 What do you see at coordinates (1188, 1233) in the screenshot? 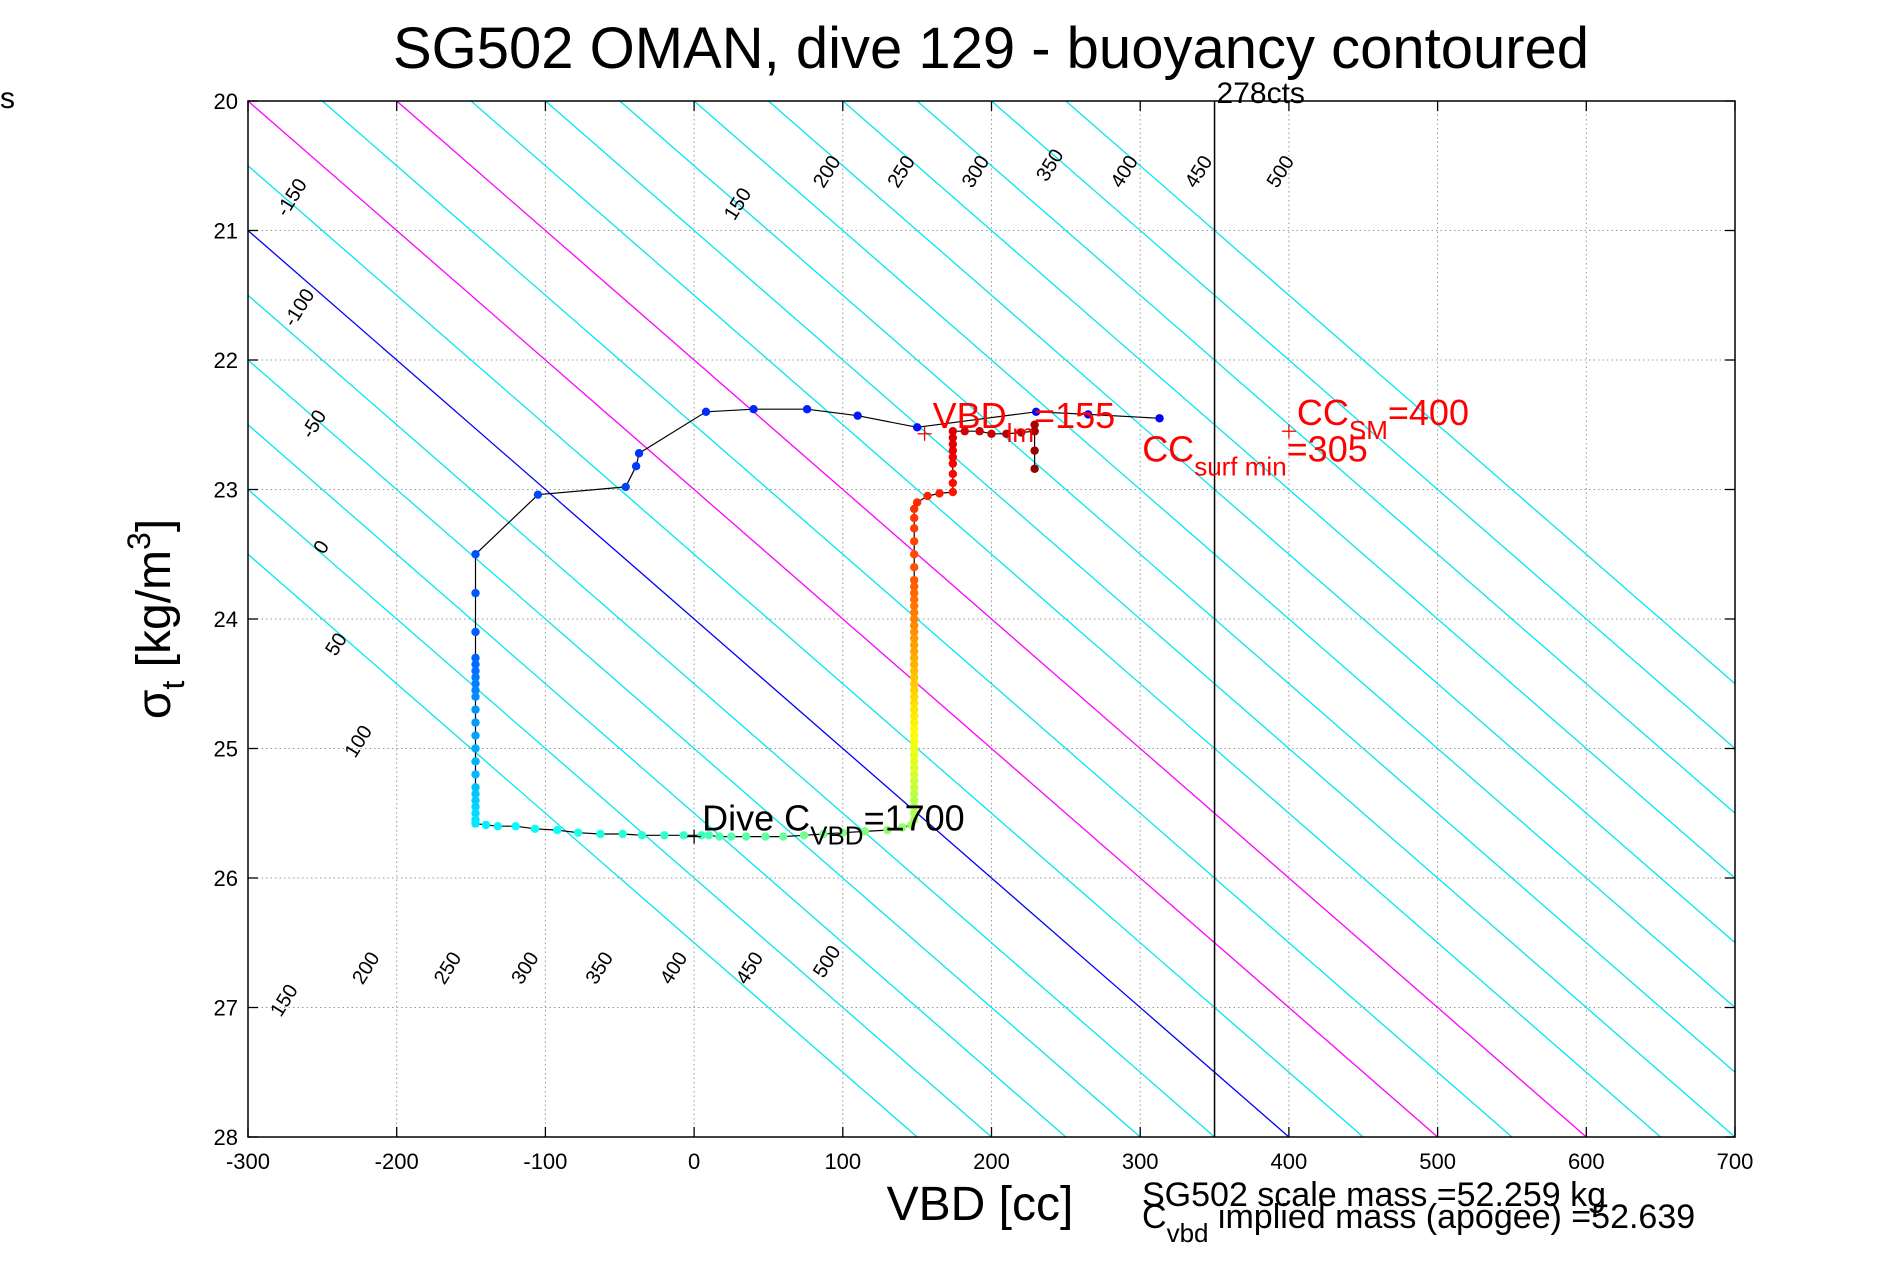
I see `implied-mass-sub: vbd` at bounding box center [1188, 1233].